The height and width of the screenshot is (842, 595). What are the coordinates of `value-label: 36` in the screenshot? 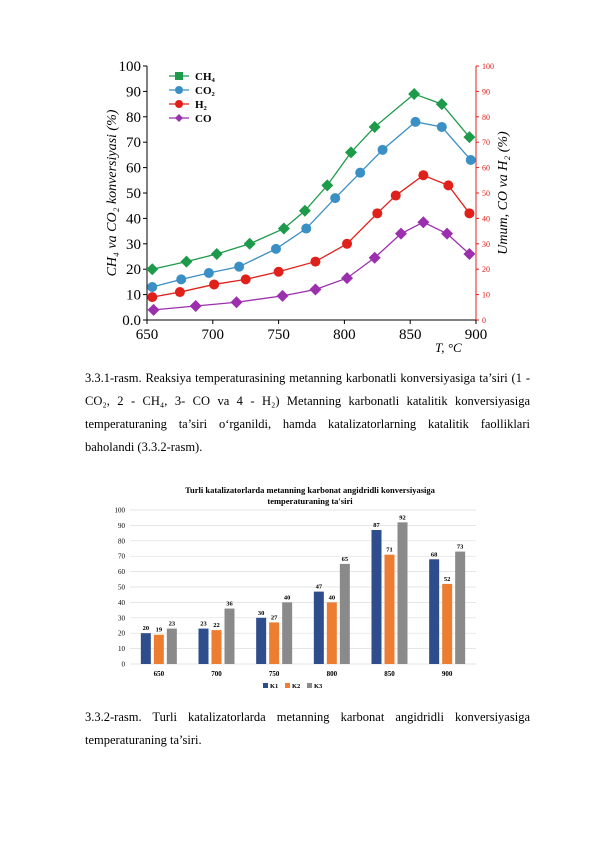 It's located at (229, 604).